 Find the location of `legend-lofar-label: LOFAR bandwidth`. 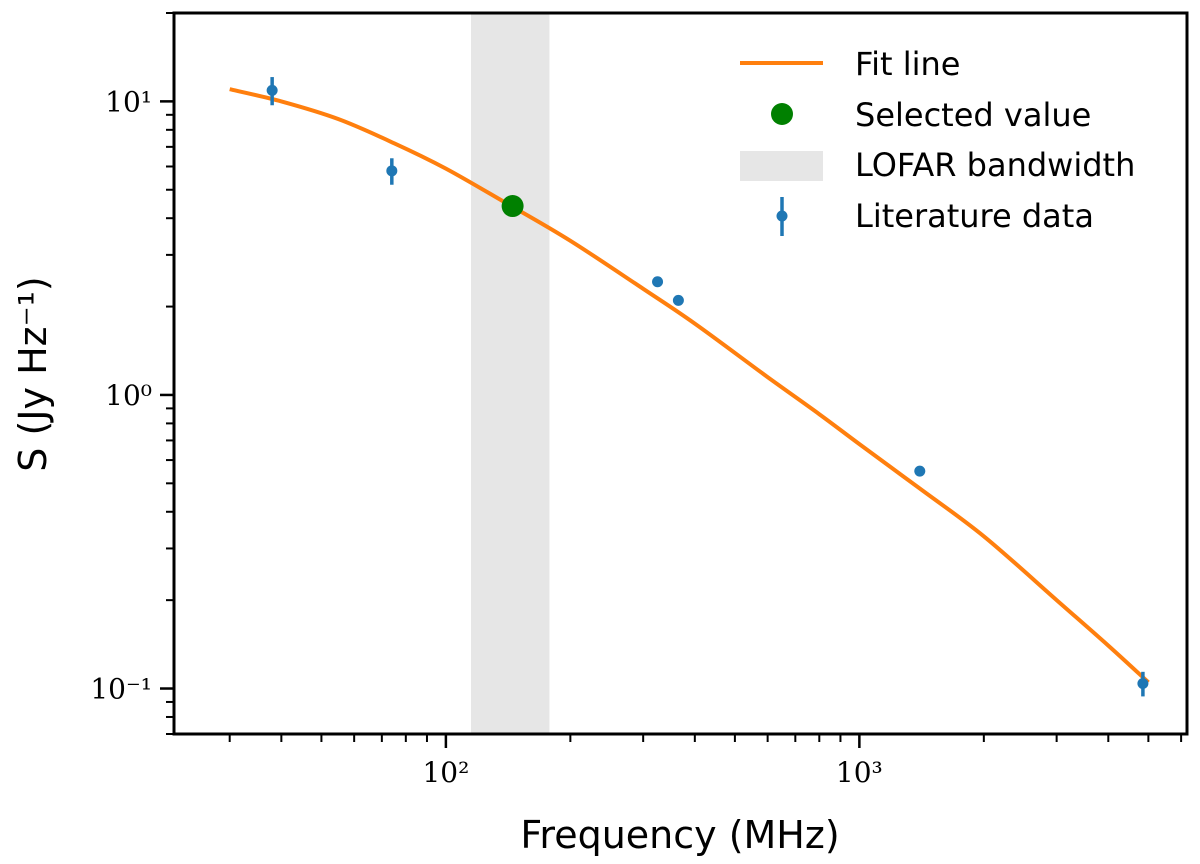

legend-lofar-label: LOFAR bandwidth is located at coordinates (995, 165).